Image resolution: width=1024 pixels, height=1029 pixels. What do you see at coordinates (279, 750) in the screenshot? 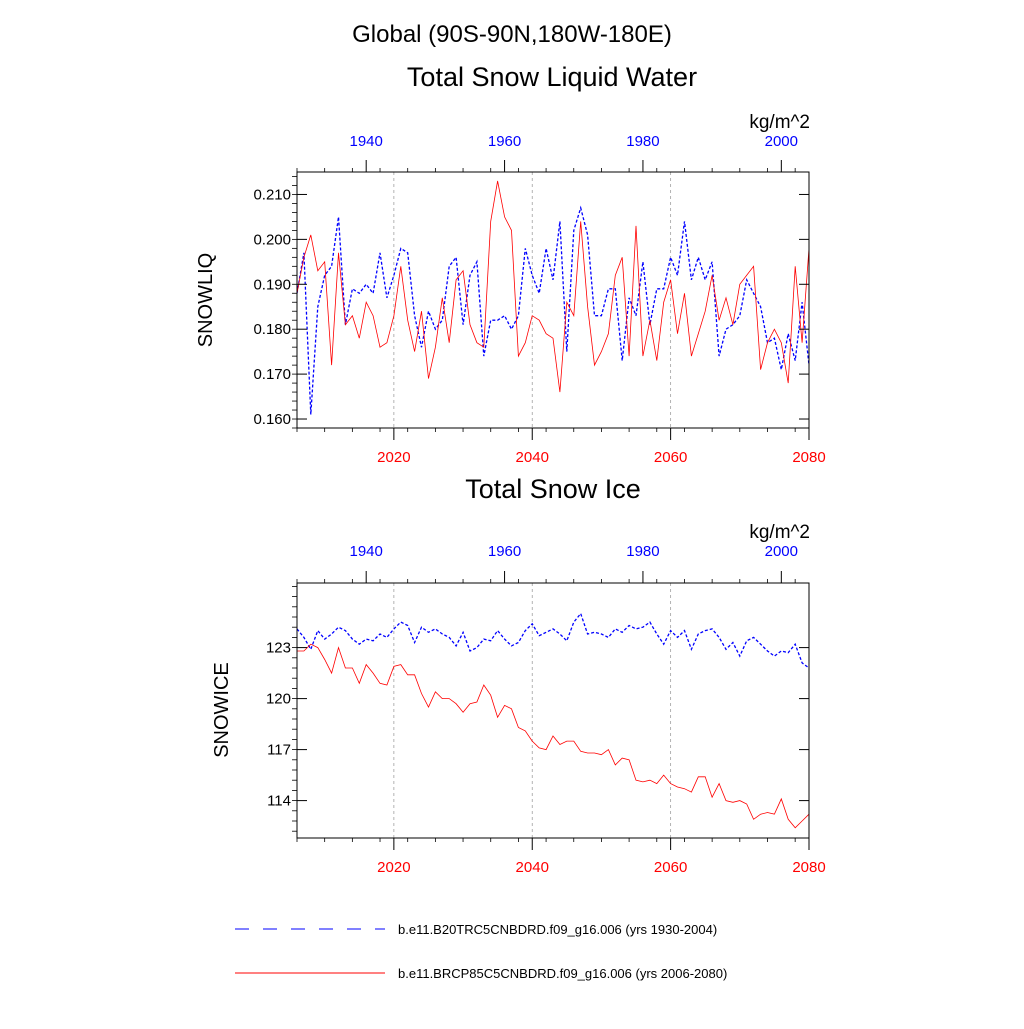
I see `y-tick-label: 117` at bounding box center [279, 750].